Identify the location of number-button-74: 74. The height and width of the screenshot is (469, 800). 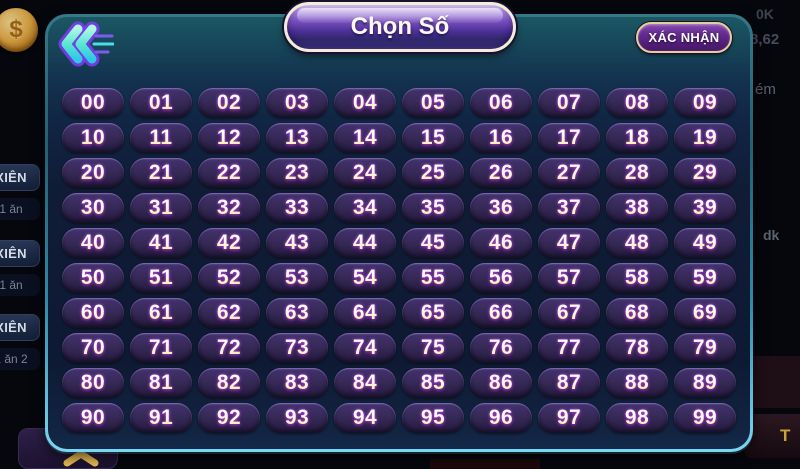
(365, 348).